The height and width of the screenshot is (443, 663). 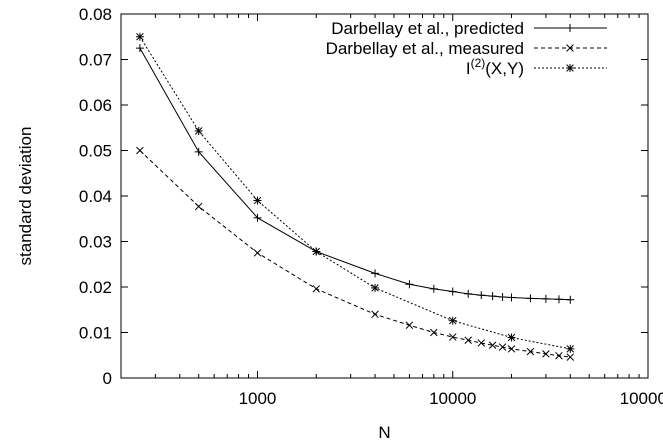 I want to click on y-tick-label: 0.06, so click(x=95, y=105).